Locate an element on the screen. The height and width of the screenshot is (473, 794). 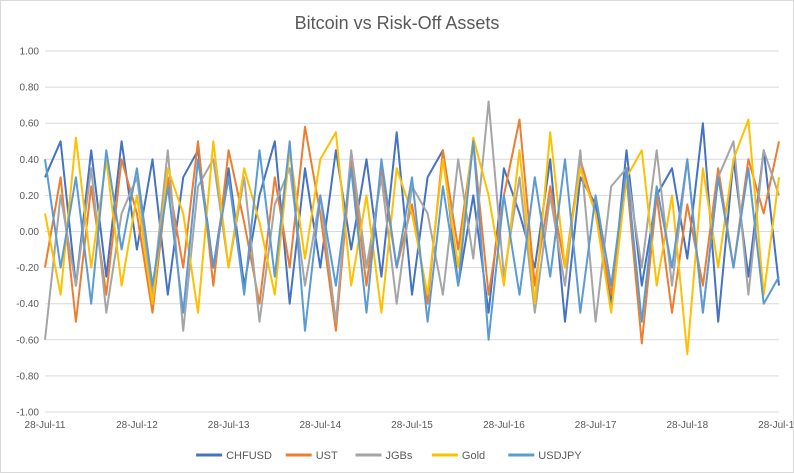
x-tick-label: 28-Jul-19 is located at coordinates (775, 425).